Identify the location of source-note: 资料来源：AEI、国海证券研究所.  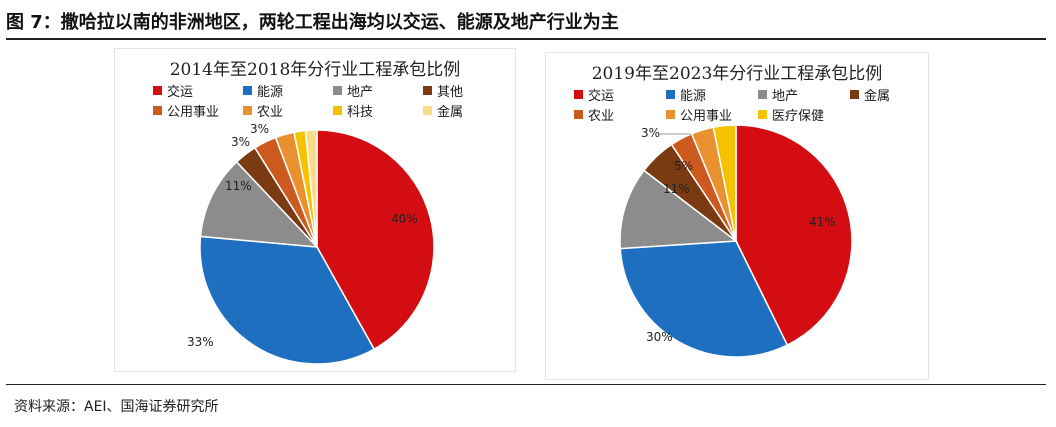
(116, 407).